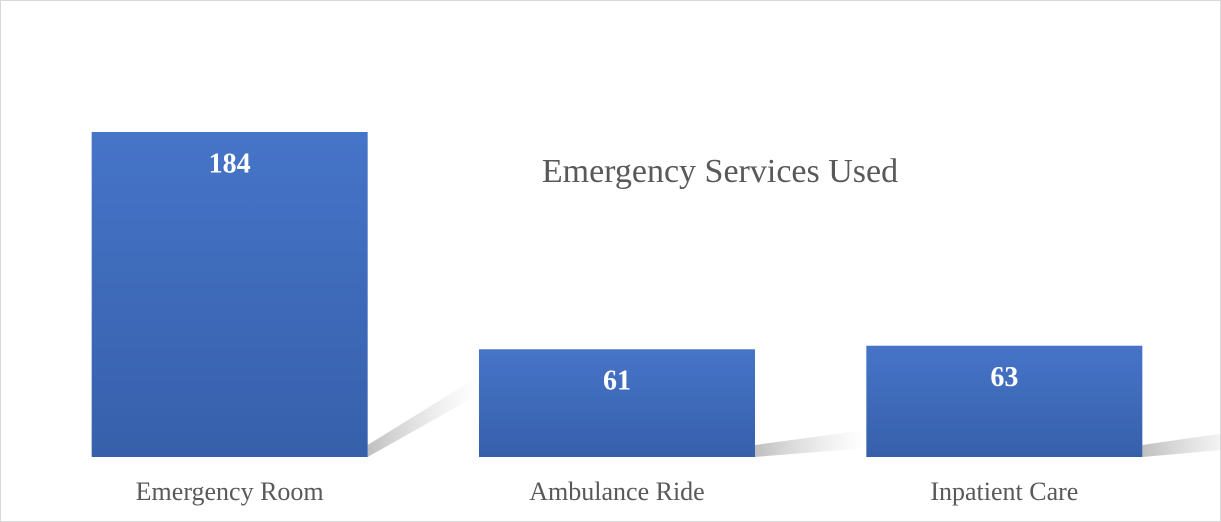  What do you see at coordinates (617, 381) in the screenshot?
I see `data-label: 61` at bounding box center [617, 381].